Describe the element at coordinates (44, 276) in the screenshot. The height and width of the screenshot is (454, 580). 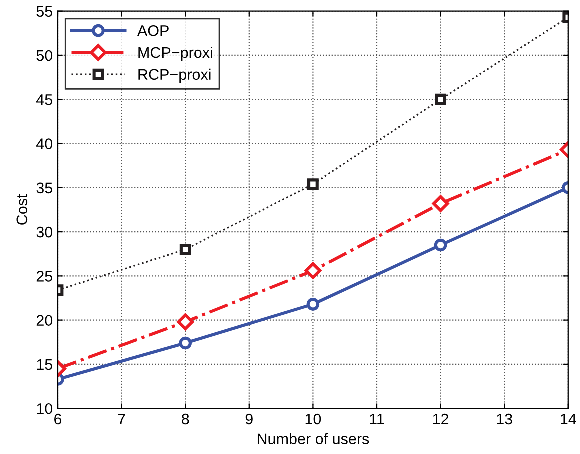
I see `y-tick-label: 25` at that location.